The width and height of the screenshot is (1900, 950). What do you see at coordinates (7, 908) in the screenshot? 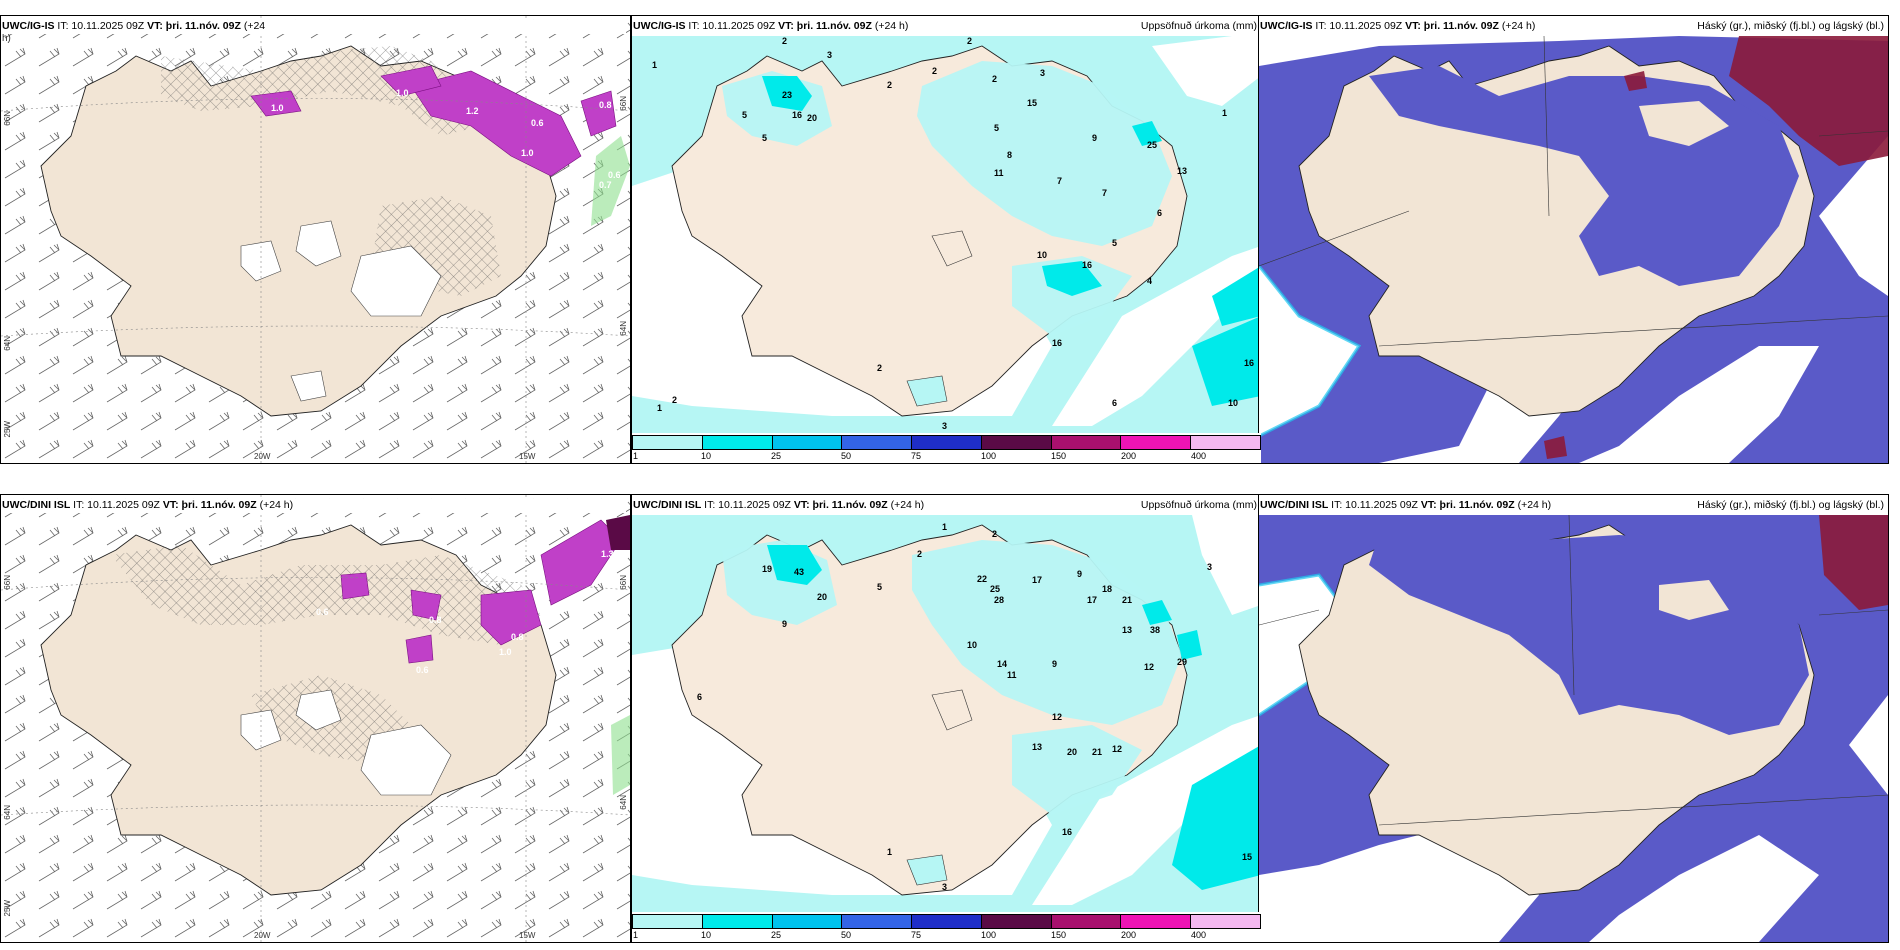
I see `lon-label-25w: 25W` at bounding box center [7, 908].